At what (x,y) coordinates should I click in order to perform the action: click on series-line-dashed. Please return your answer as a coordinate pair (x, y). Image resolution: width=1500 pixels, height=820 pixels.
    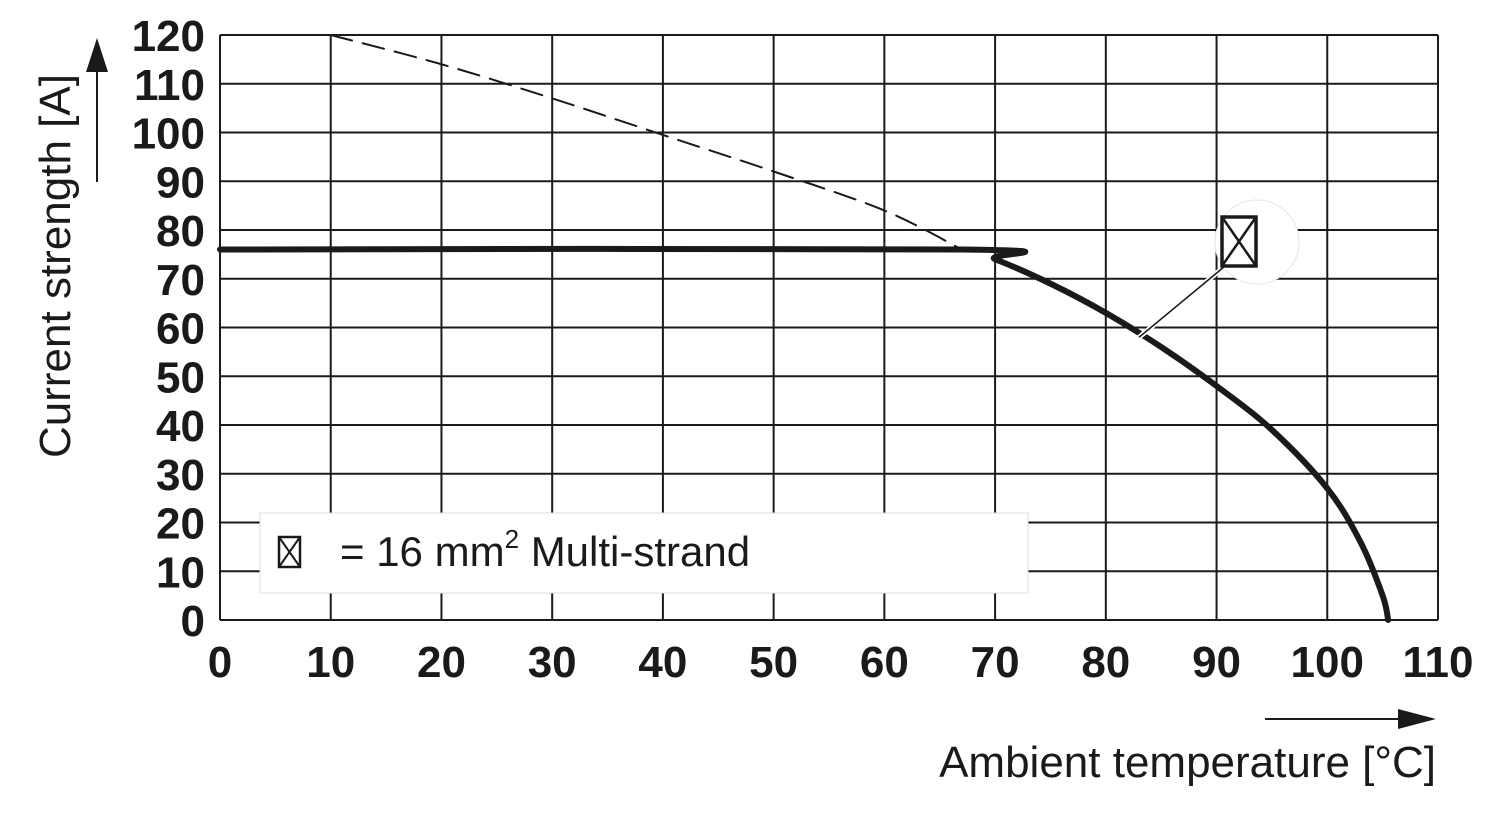
    Looking at the image, I should click on (646, 142).